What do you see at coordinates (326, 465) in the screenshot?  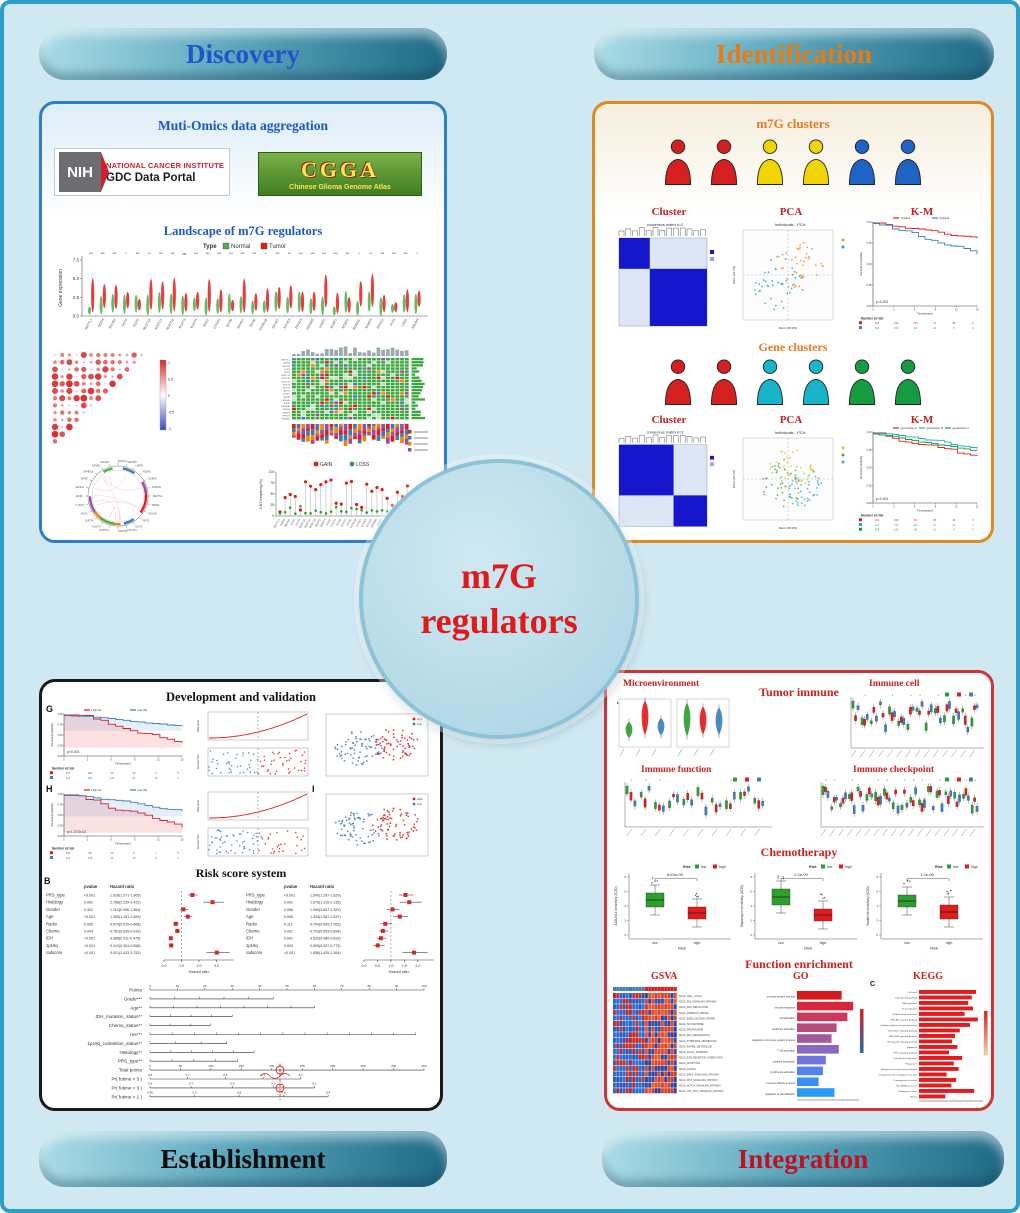 I see `svg-text: GAIN` at bounding box center [326, 465].